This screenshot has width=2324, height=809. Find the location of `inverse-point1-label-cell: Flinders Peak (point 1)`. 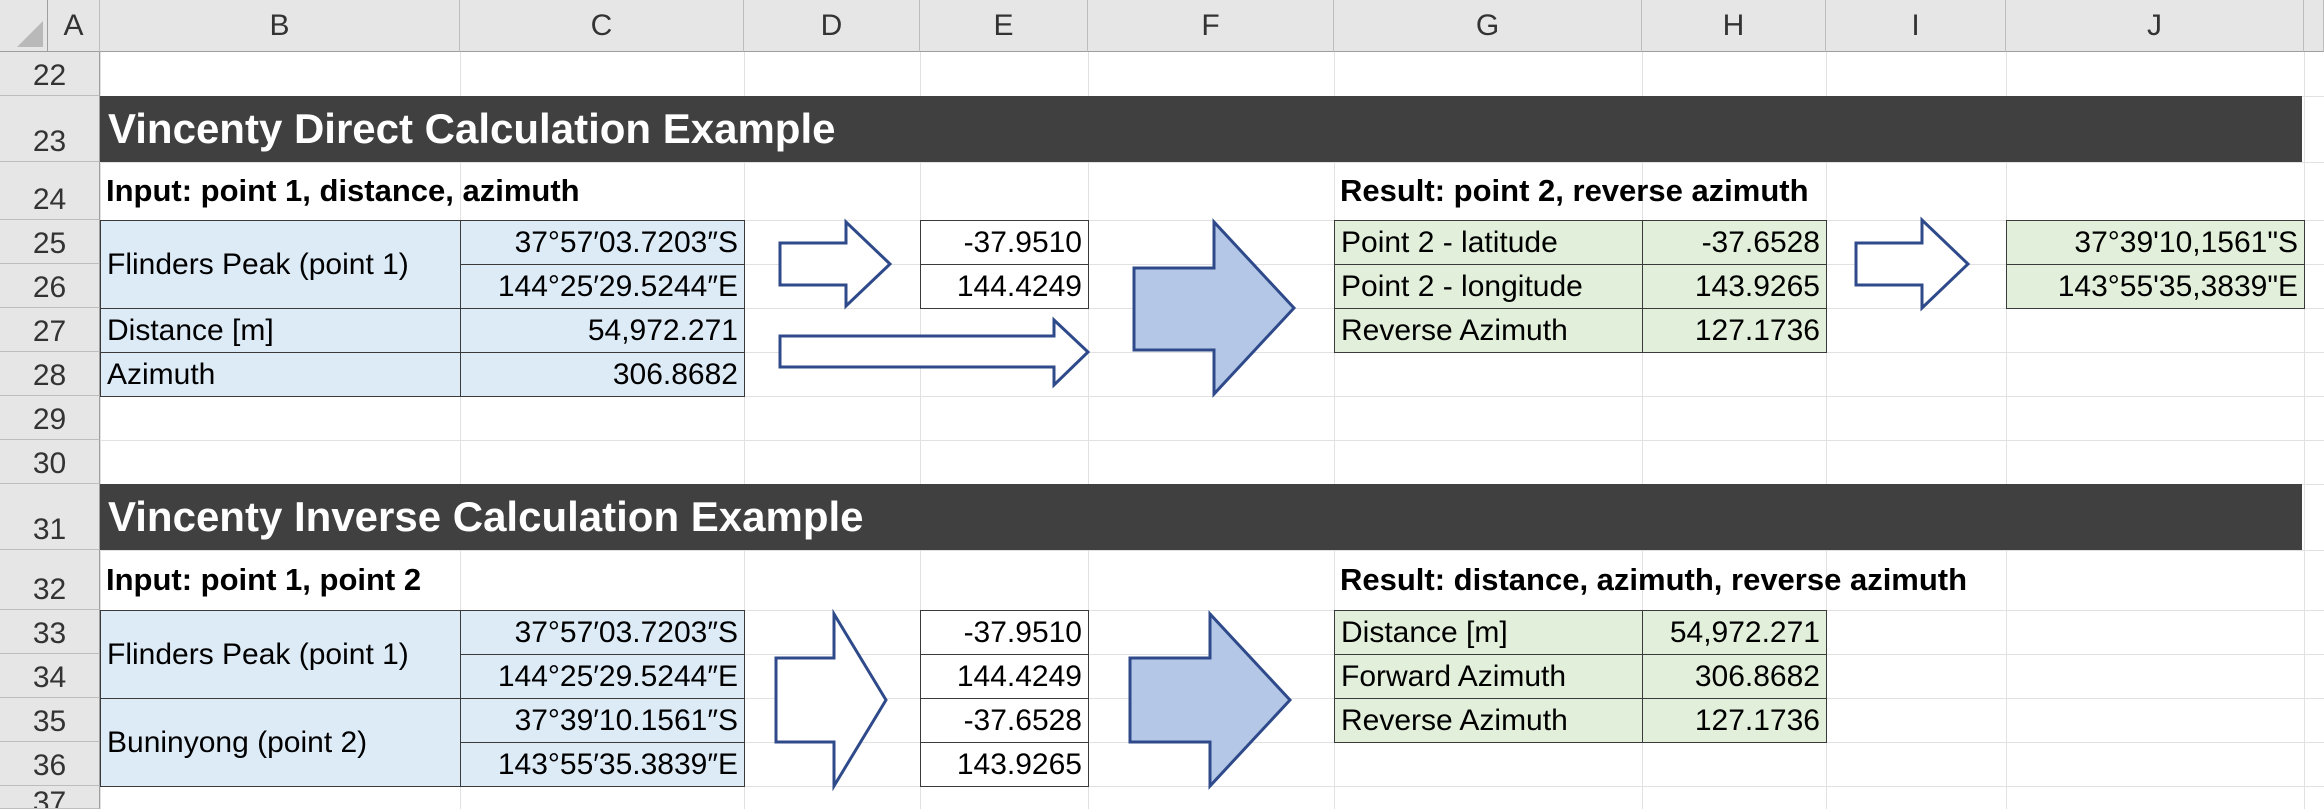

inverse-point1-label-cell: Flinders Peak (point 1) is located at coordinates (280, 654).